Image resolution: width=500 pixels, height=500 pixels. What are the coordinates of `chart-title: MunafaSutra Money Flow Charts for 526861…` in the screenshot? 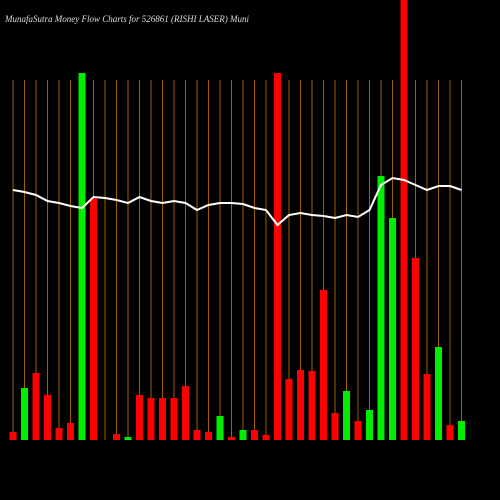 It's located at (126, 19).